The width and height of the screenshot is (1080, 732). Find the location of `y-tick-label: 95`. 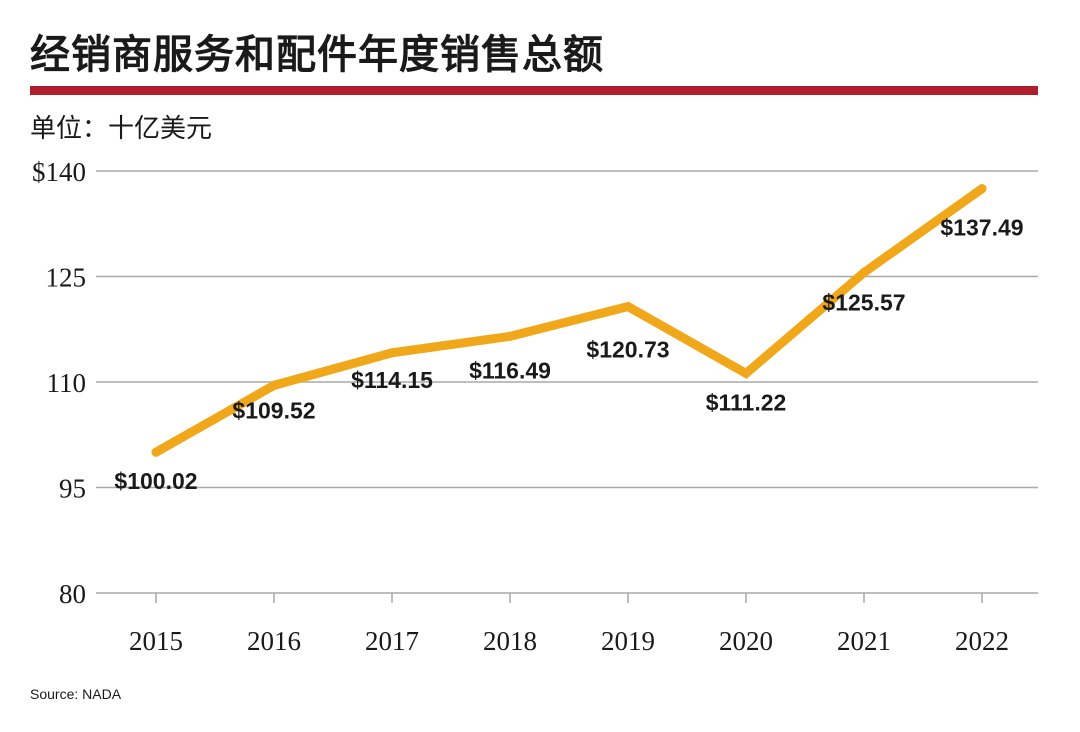

y-tick-label: 95 is located at coordinates (72, 489).